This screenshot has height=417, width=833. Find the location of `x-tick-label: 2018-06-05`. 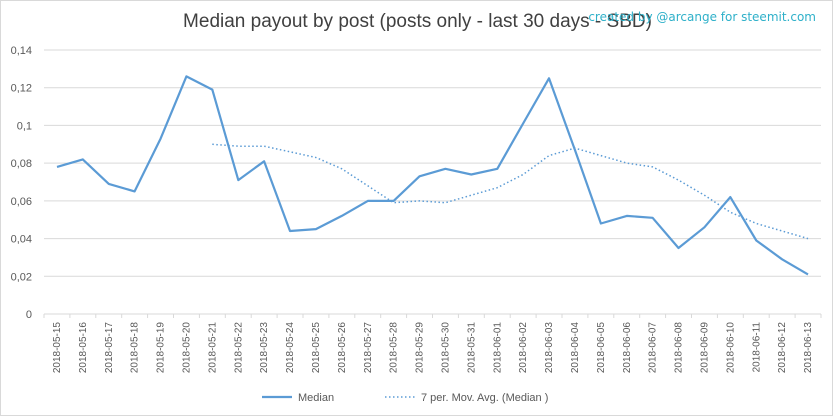

x-tick-label: 2018-06-05 is located at coordinates (601, 348).